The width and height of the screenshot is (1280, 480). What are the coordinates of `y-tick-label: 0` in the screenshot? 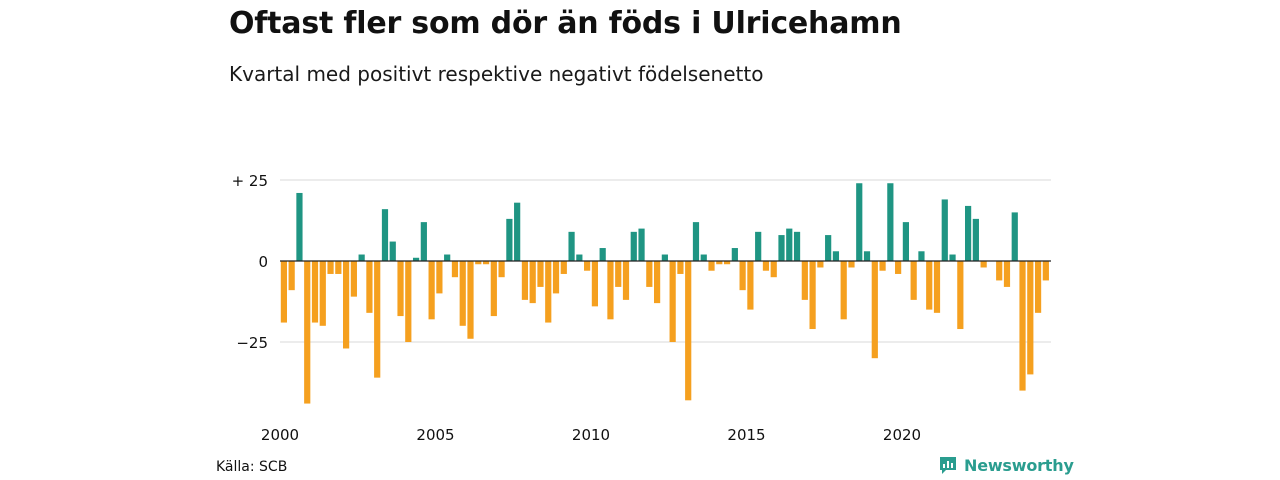 It's located at (263, 262).